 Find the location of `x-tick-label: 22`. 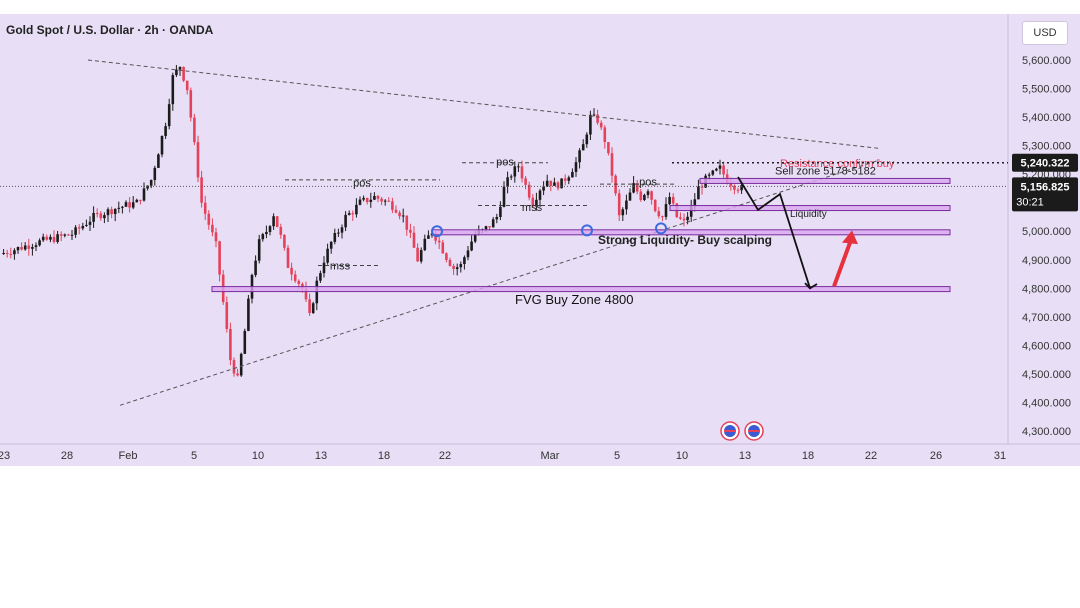

x-tick-label: 22 is located at coordinates (445, 456).